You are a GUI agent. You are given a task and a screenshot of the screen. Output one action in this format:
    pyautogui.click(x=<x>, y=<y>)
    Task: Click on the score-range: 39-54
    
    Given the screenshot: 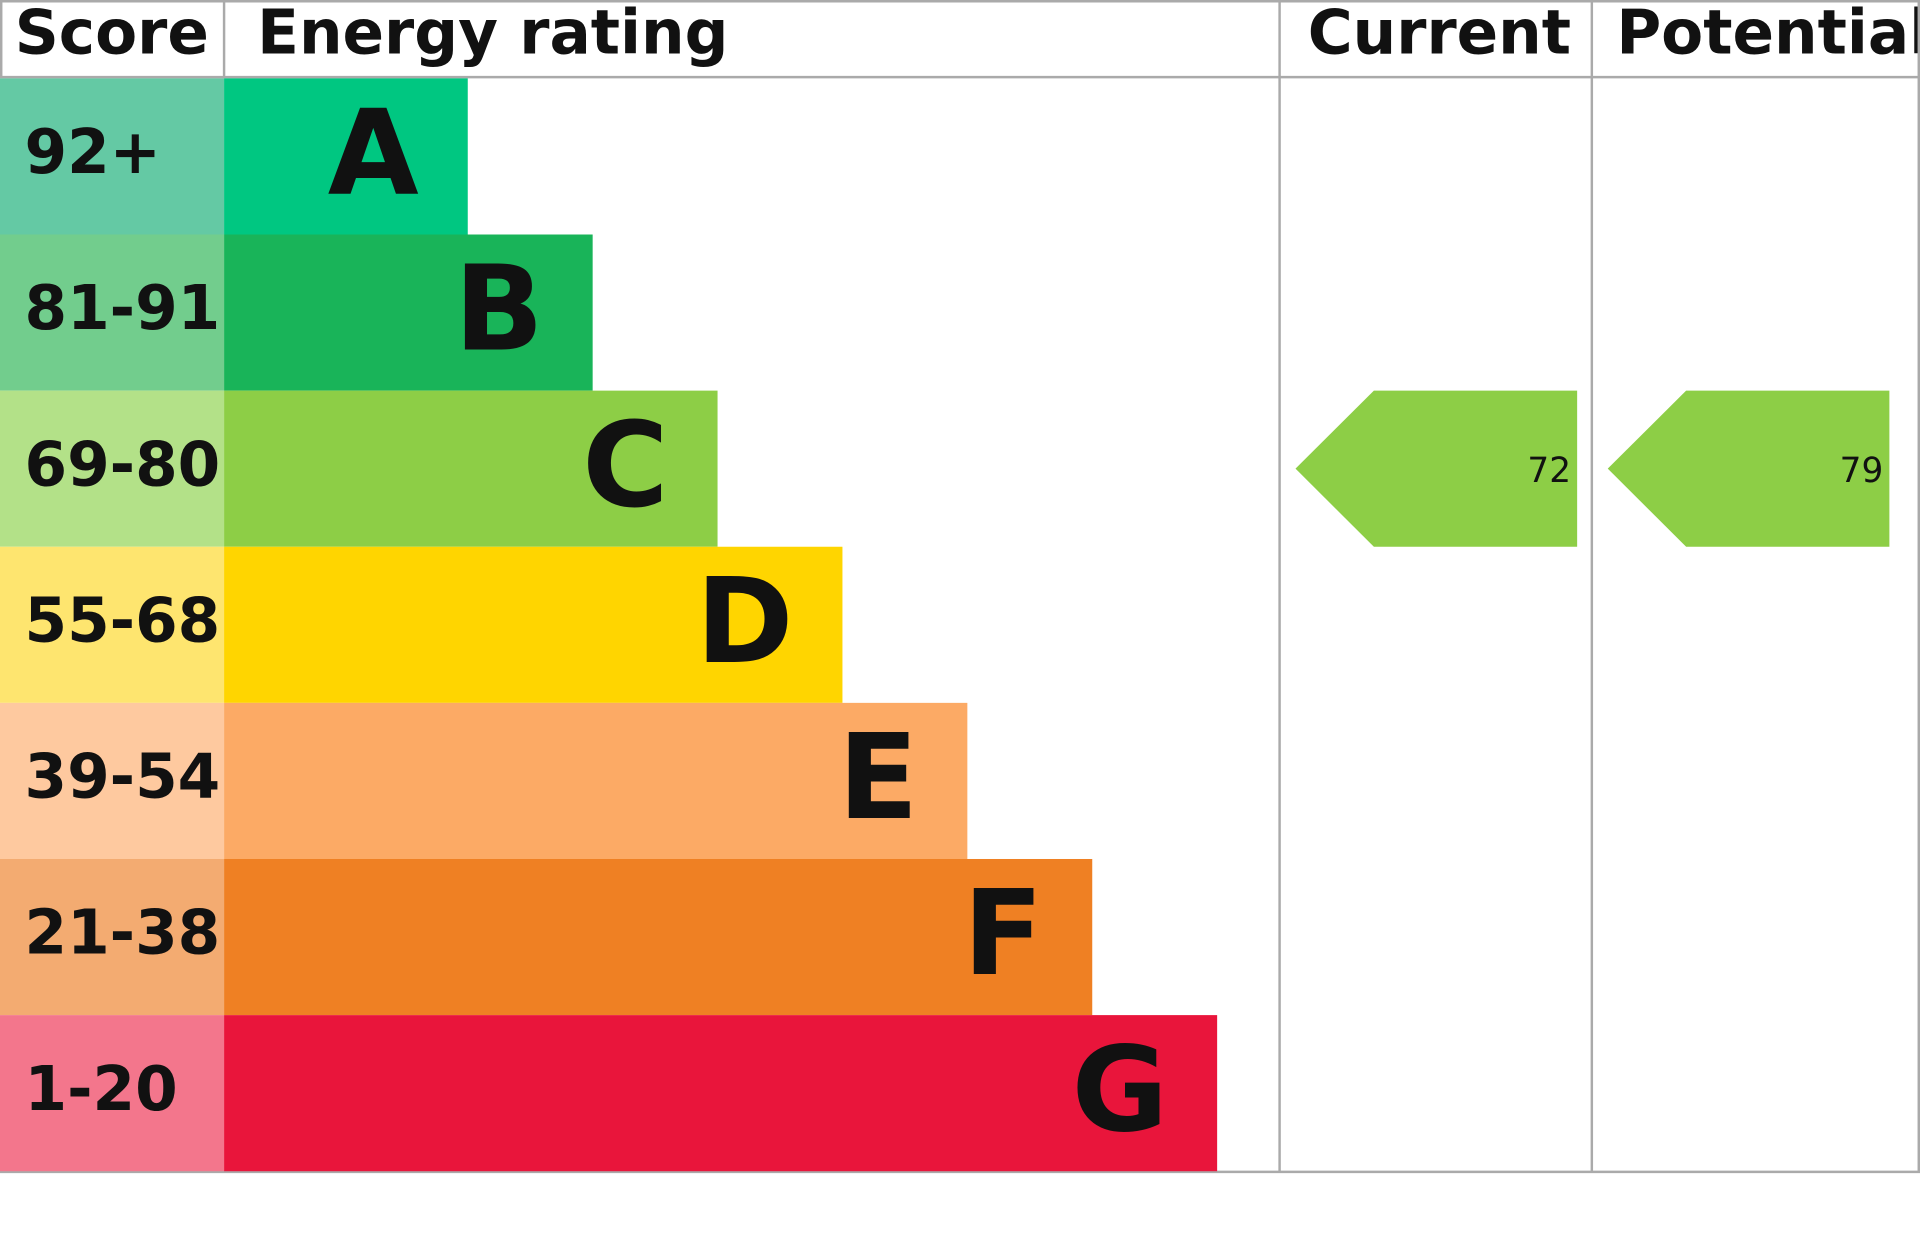 What is the action you would take?
    pyautogui.click(x=122, y=777)
    